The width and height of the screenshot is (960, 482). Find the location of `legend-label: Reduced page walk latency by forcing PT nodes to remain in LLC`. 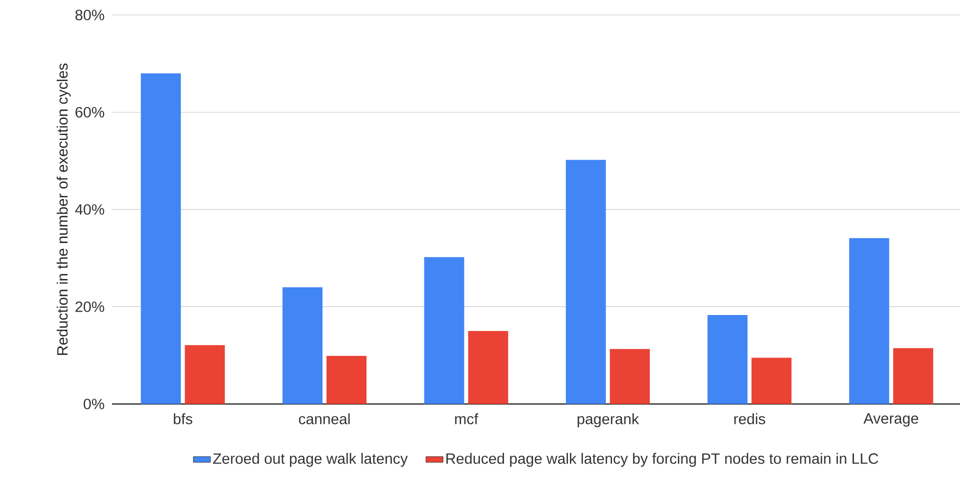

legend-label: Reduced page walk latency by forcing PT nodes to remain in LLC is located at coordinates (662, 459).